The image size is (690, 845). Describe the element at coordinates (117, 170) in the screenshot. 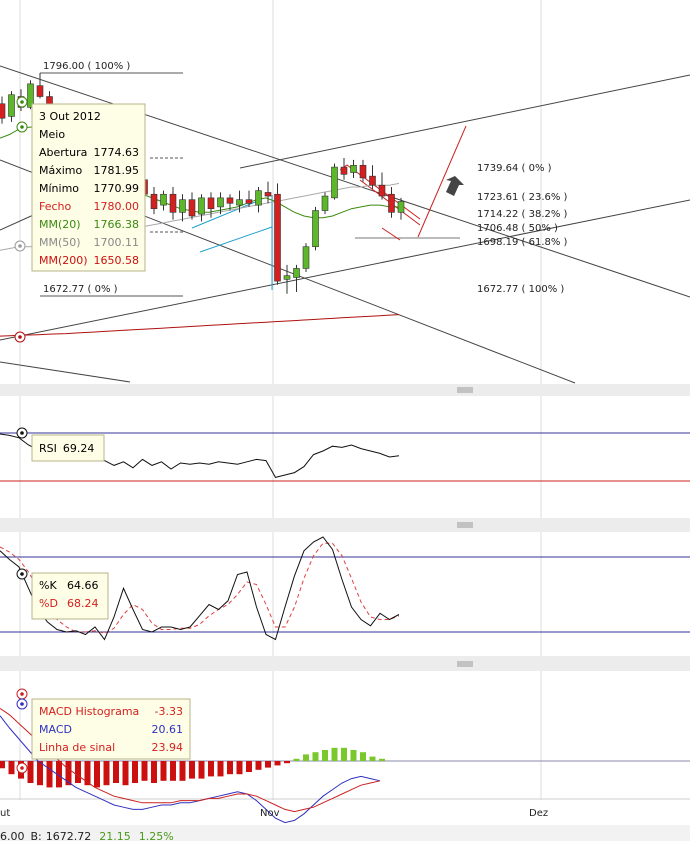

I see `tooltip-row-value: 1781.95` at that location.